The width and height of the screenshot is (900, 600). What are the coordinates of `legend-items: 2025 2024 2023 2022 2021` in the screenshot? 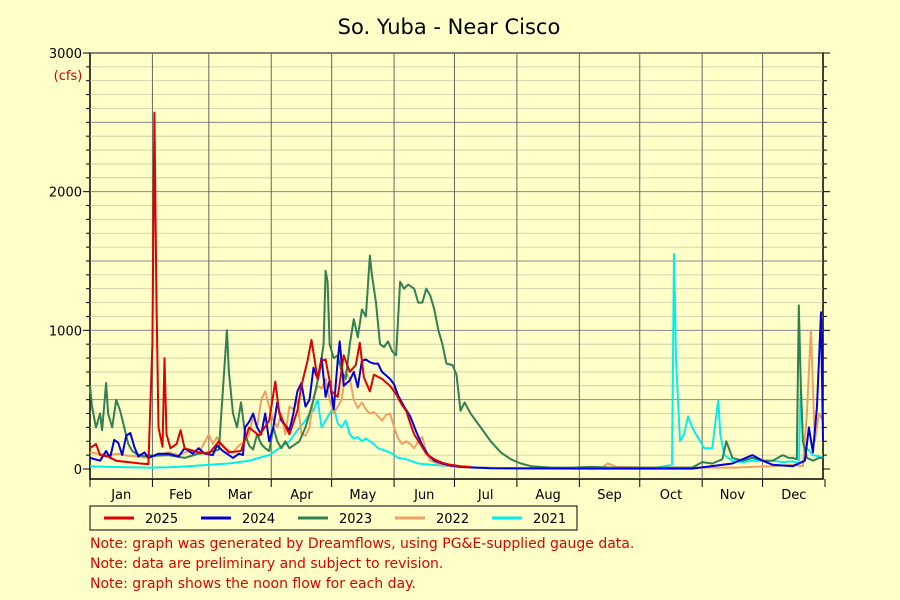 It's located at (335, 519).